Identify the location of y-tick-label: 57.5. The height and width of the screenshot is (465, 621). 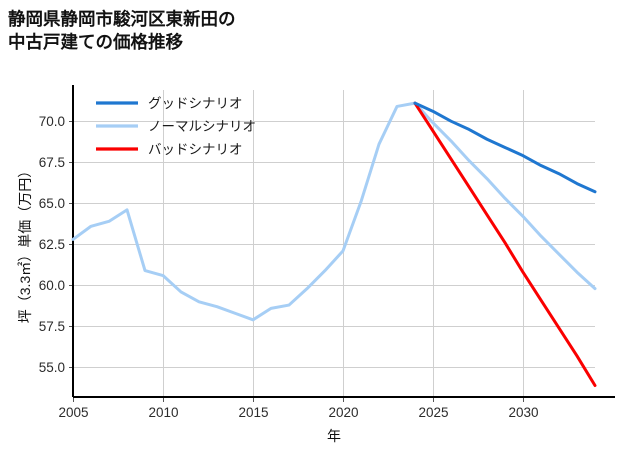
(52, 326).